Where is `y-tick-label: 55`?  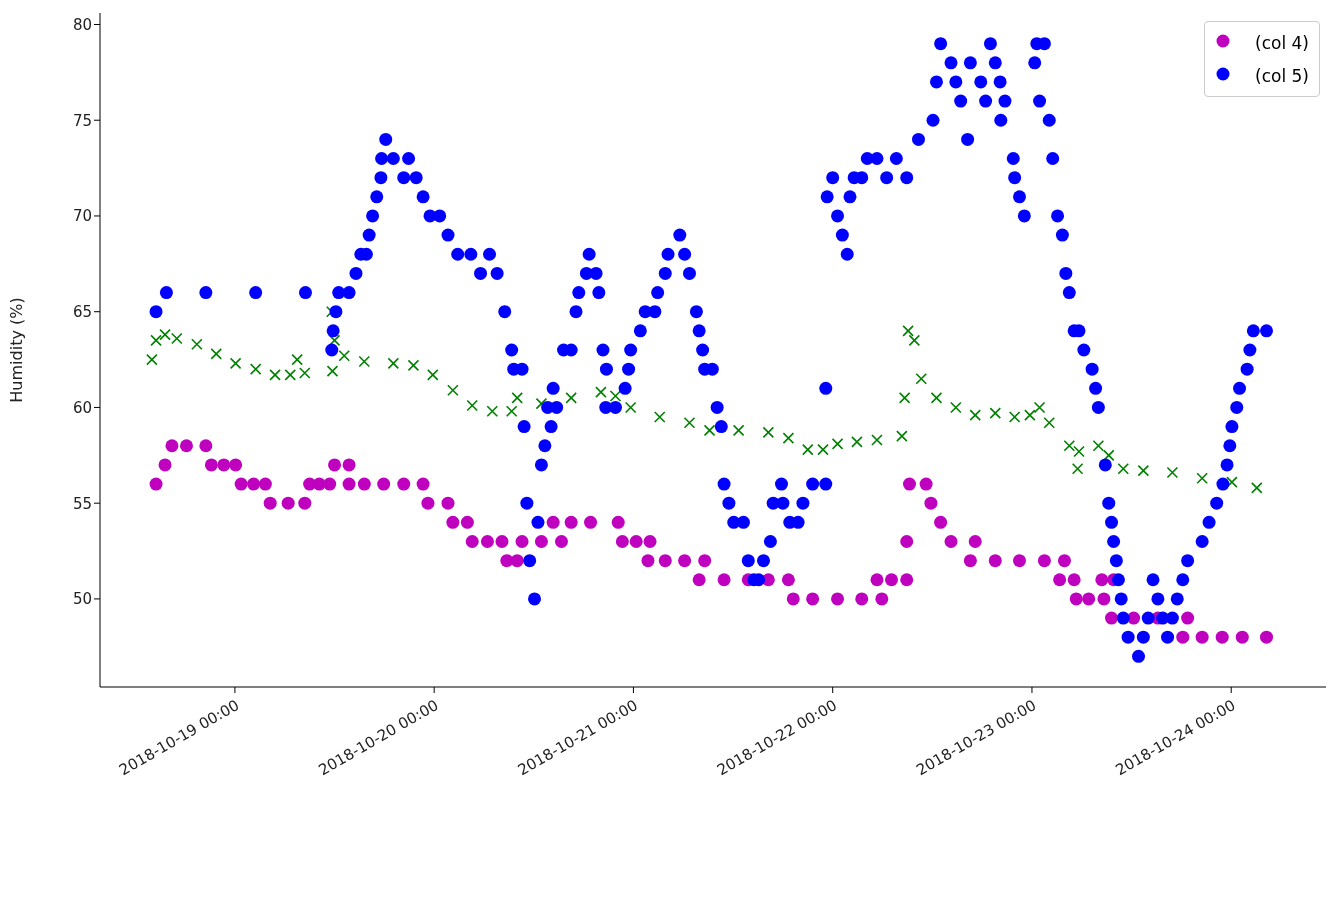 y-tick-label: 55 is located at coordinates (82, 503).